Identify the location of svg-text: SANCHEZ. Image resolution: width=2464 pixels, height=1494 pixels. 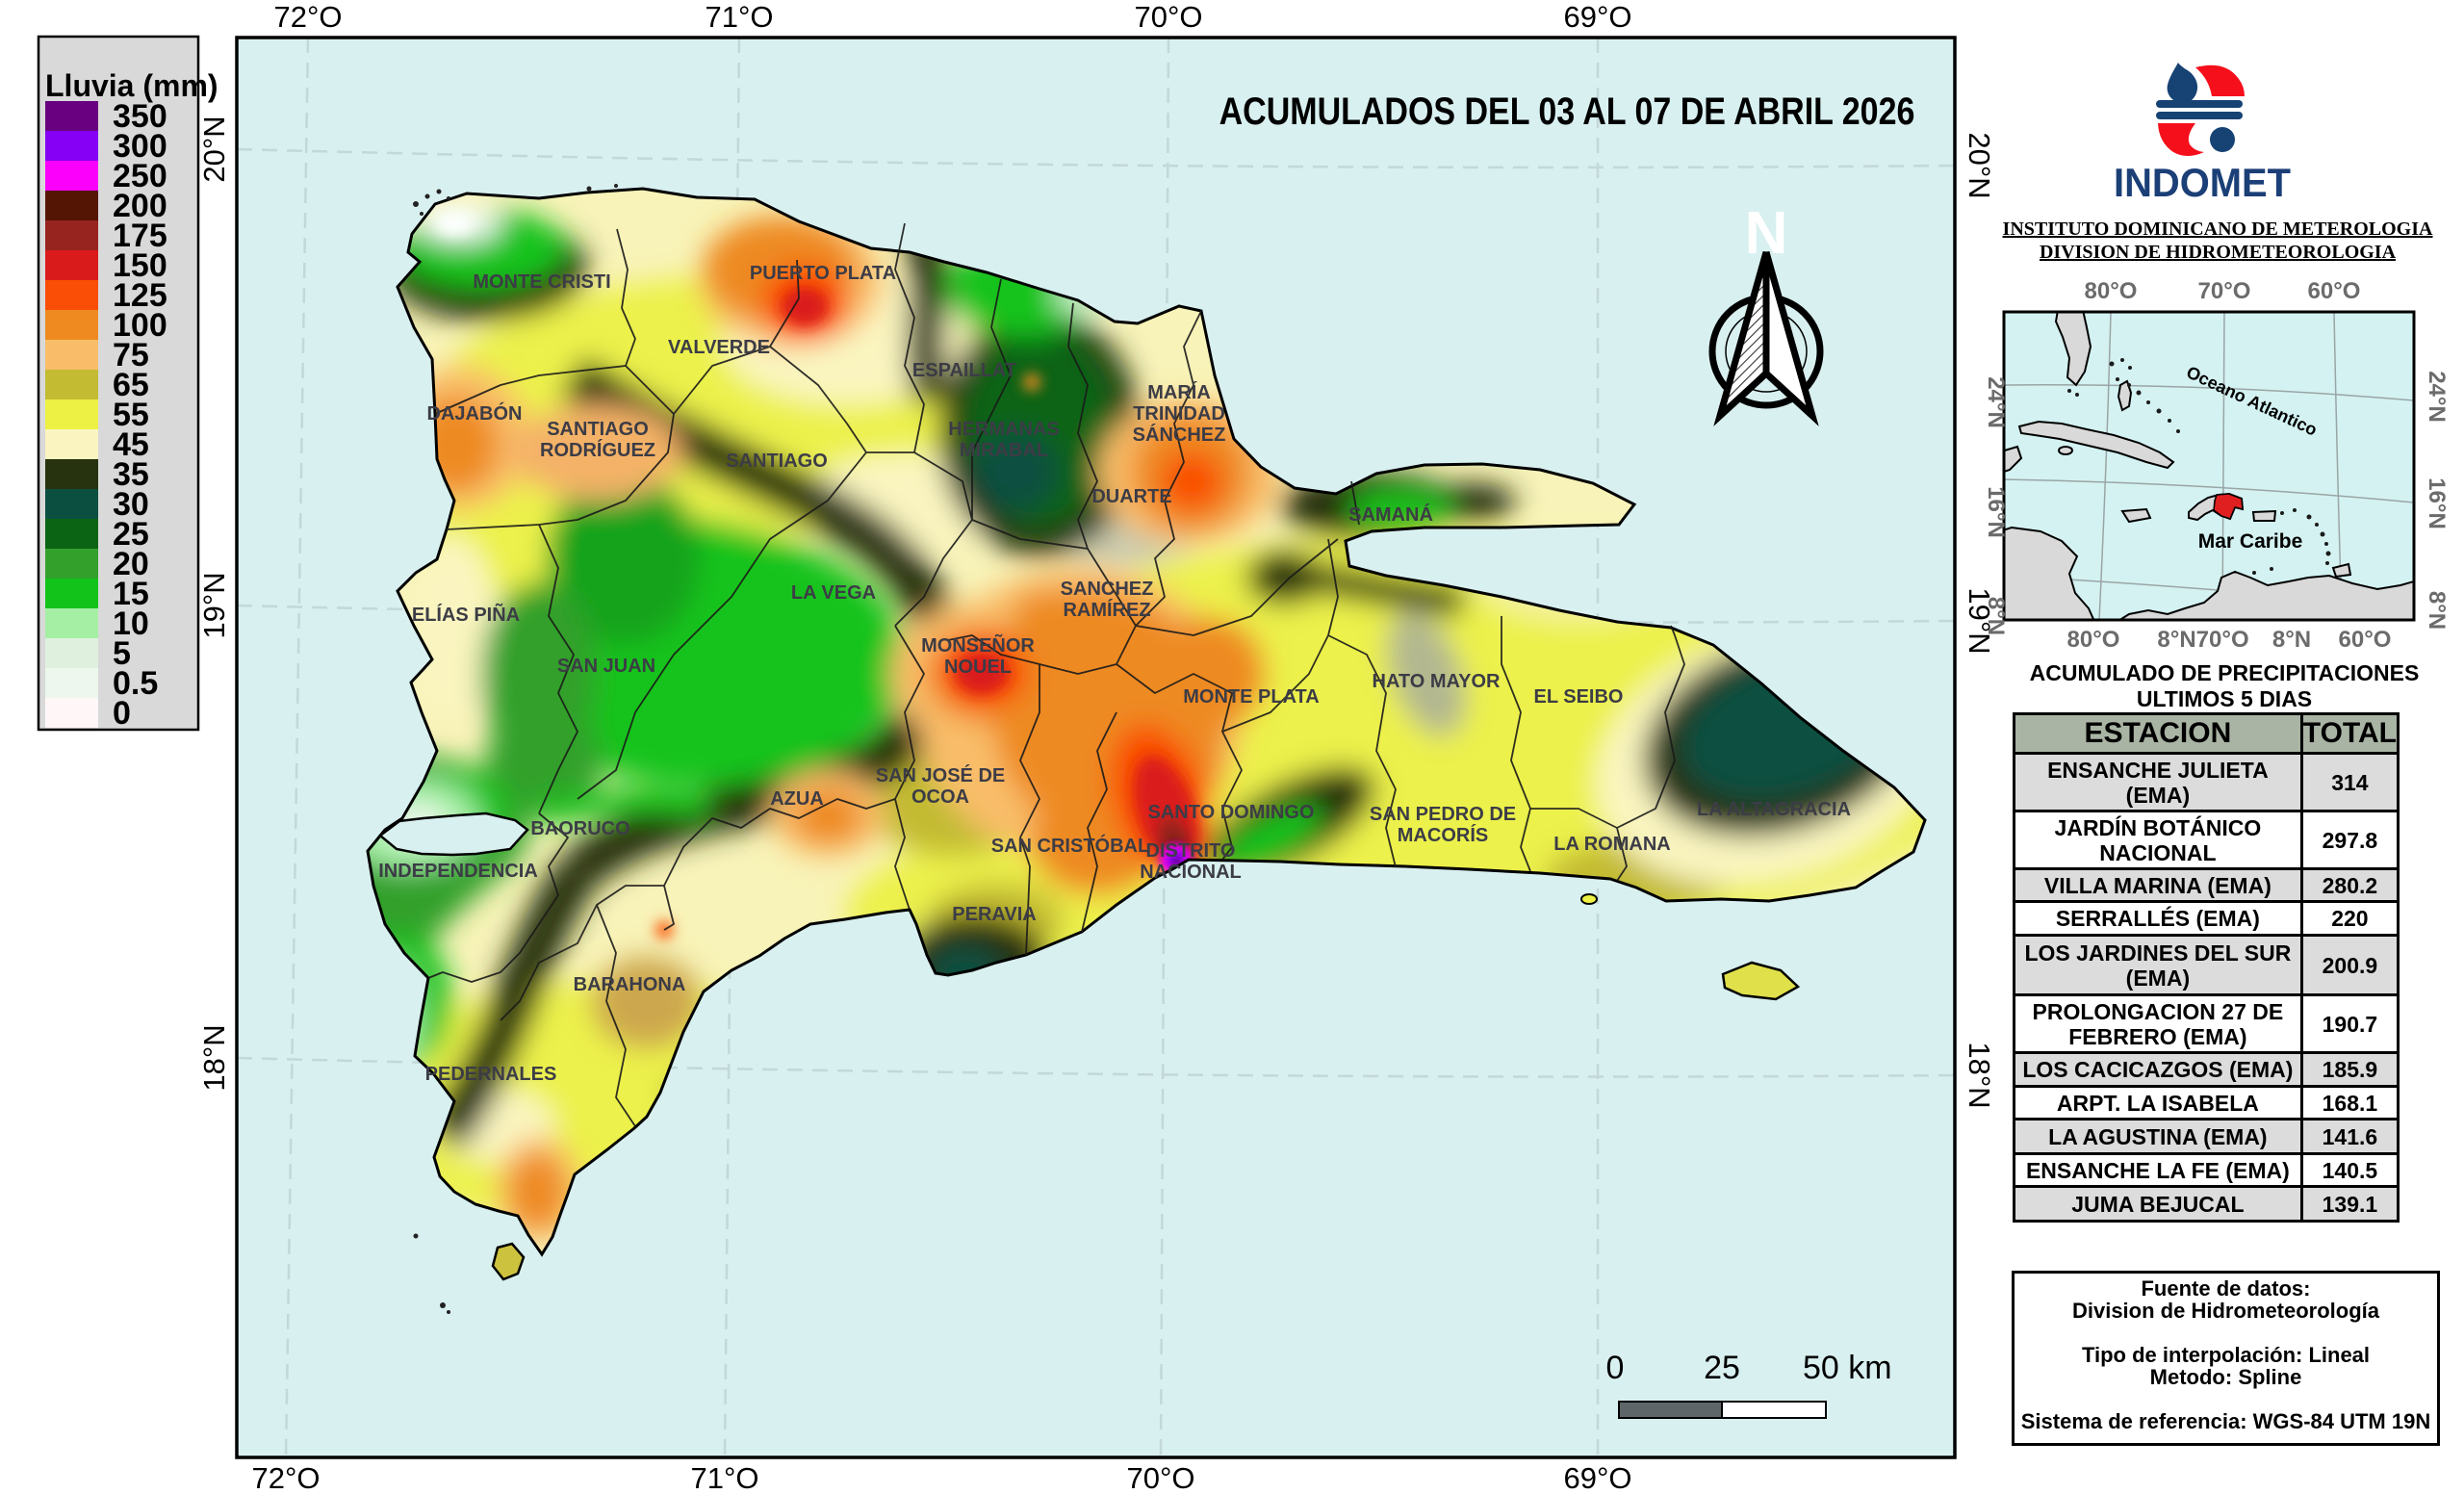
(1107, 590).